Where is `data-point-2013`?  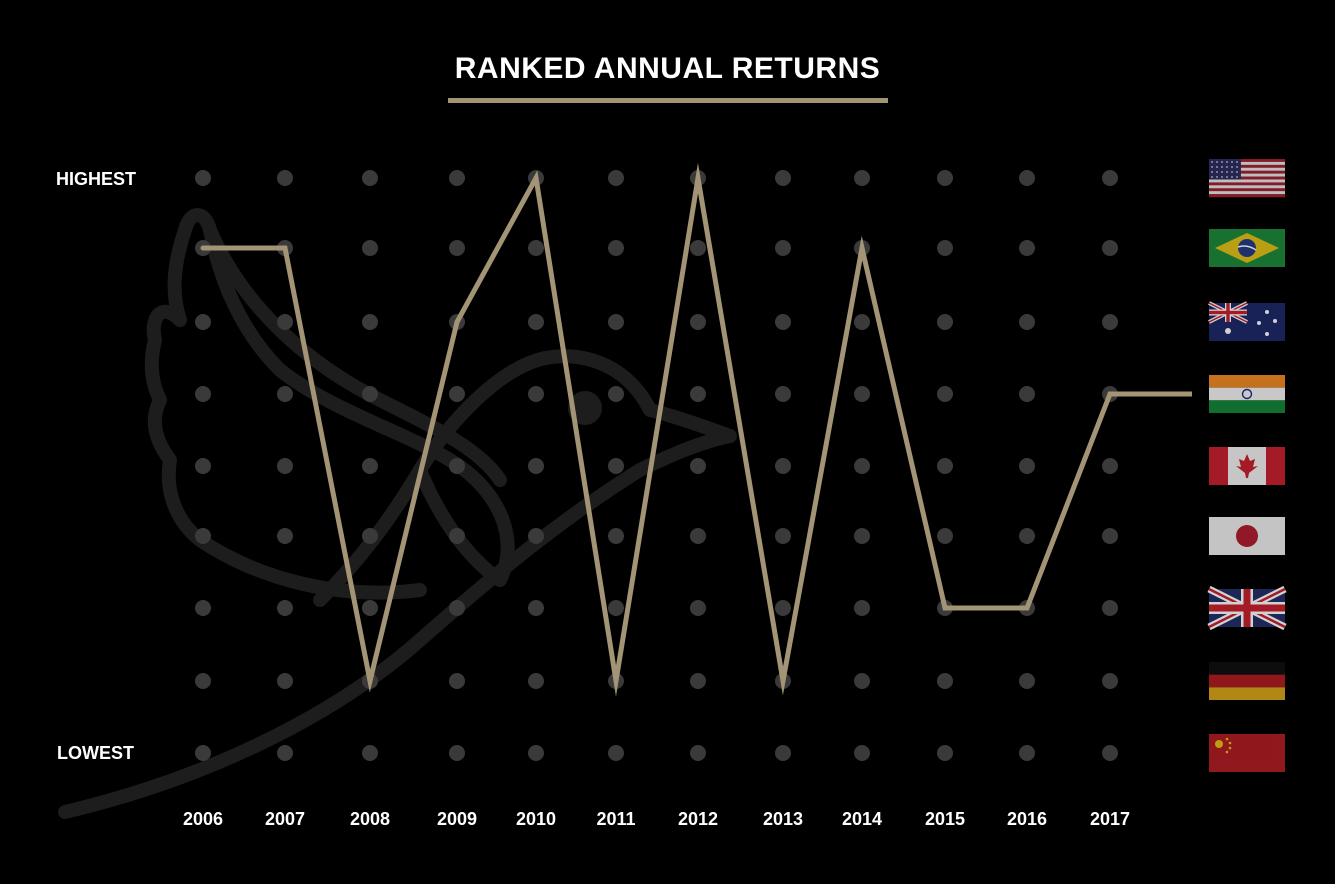
data-point-2013 is located at coordinates (783, 681).